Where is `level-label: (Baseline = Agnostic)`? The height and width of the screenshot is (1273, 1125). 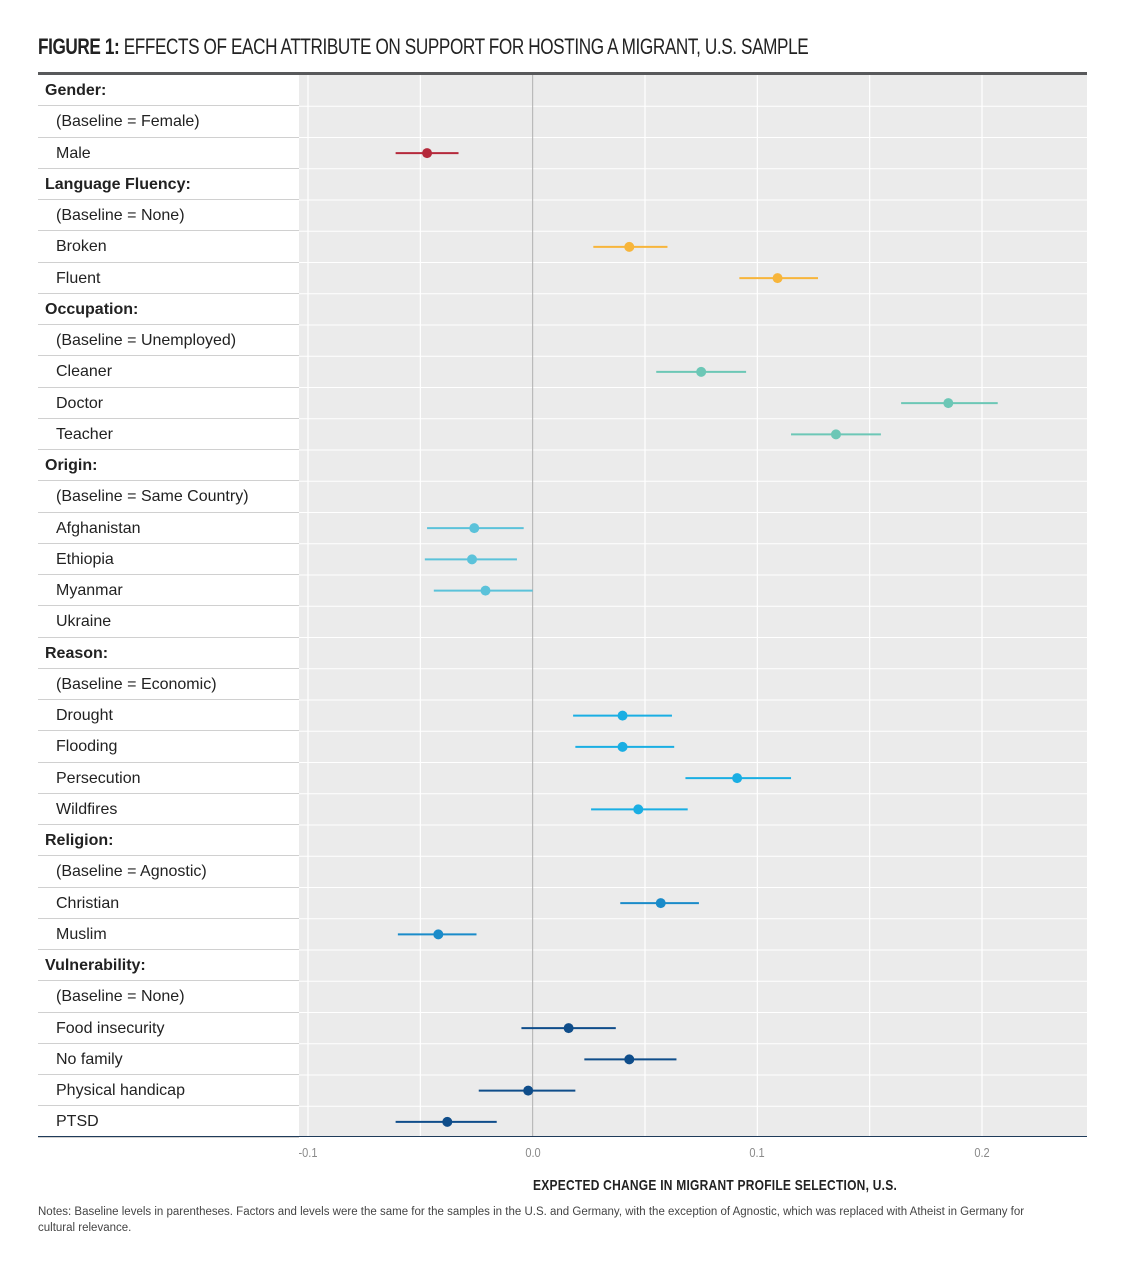
level-label: (Baseline = Agnostic) is located at coordinates (168, 872).